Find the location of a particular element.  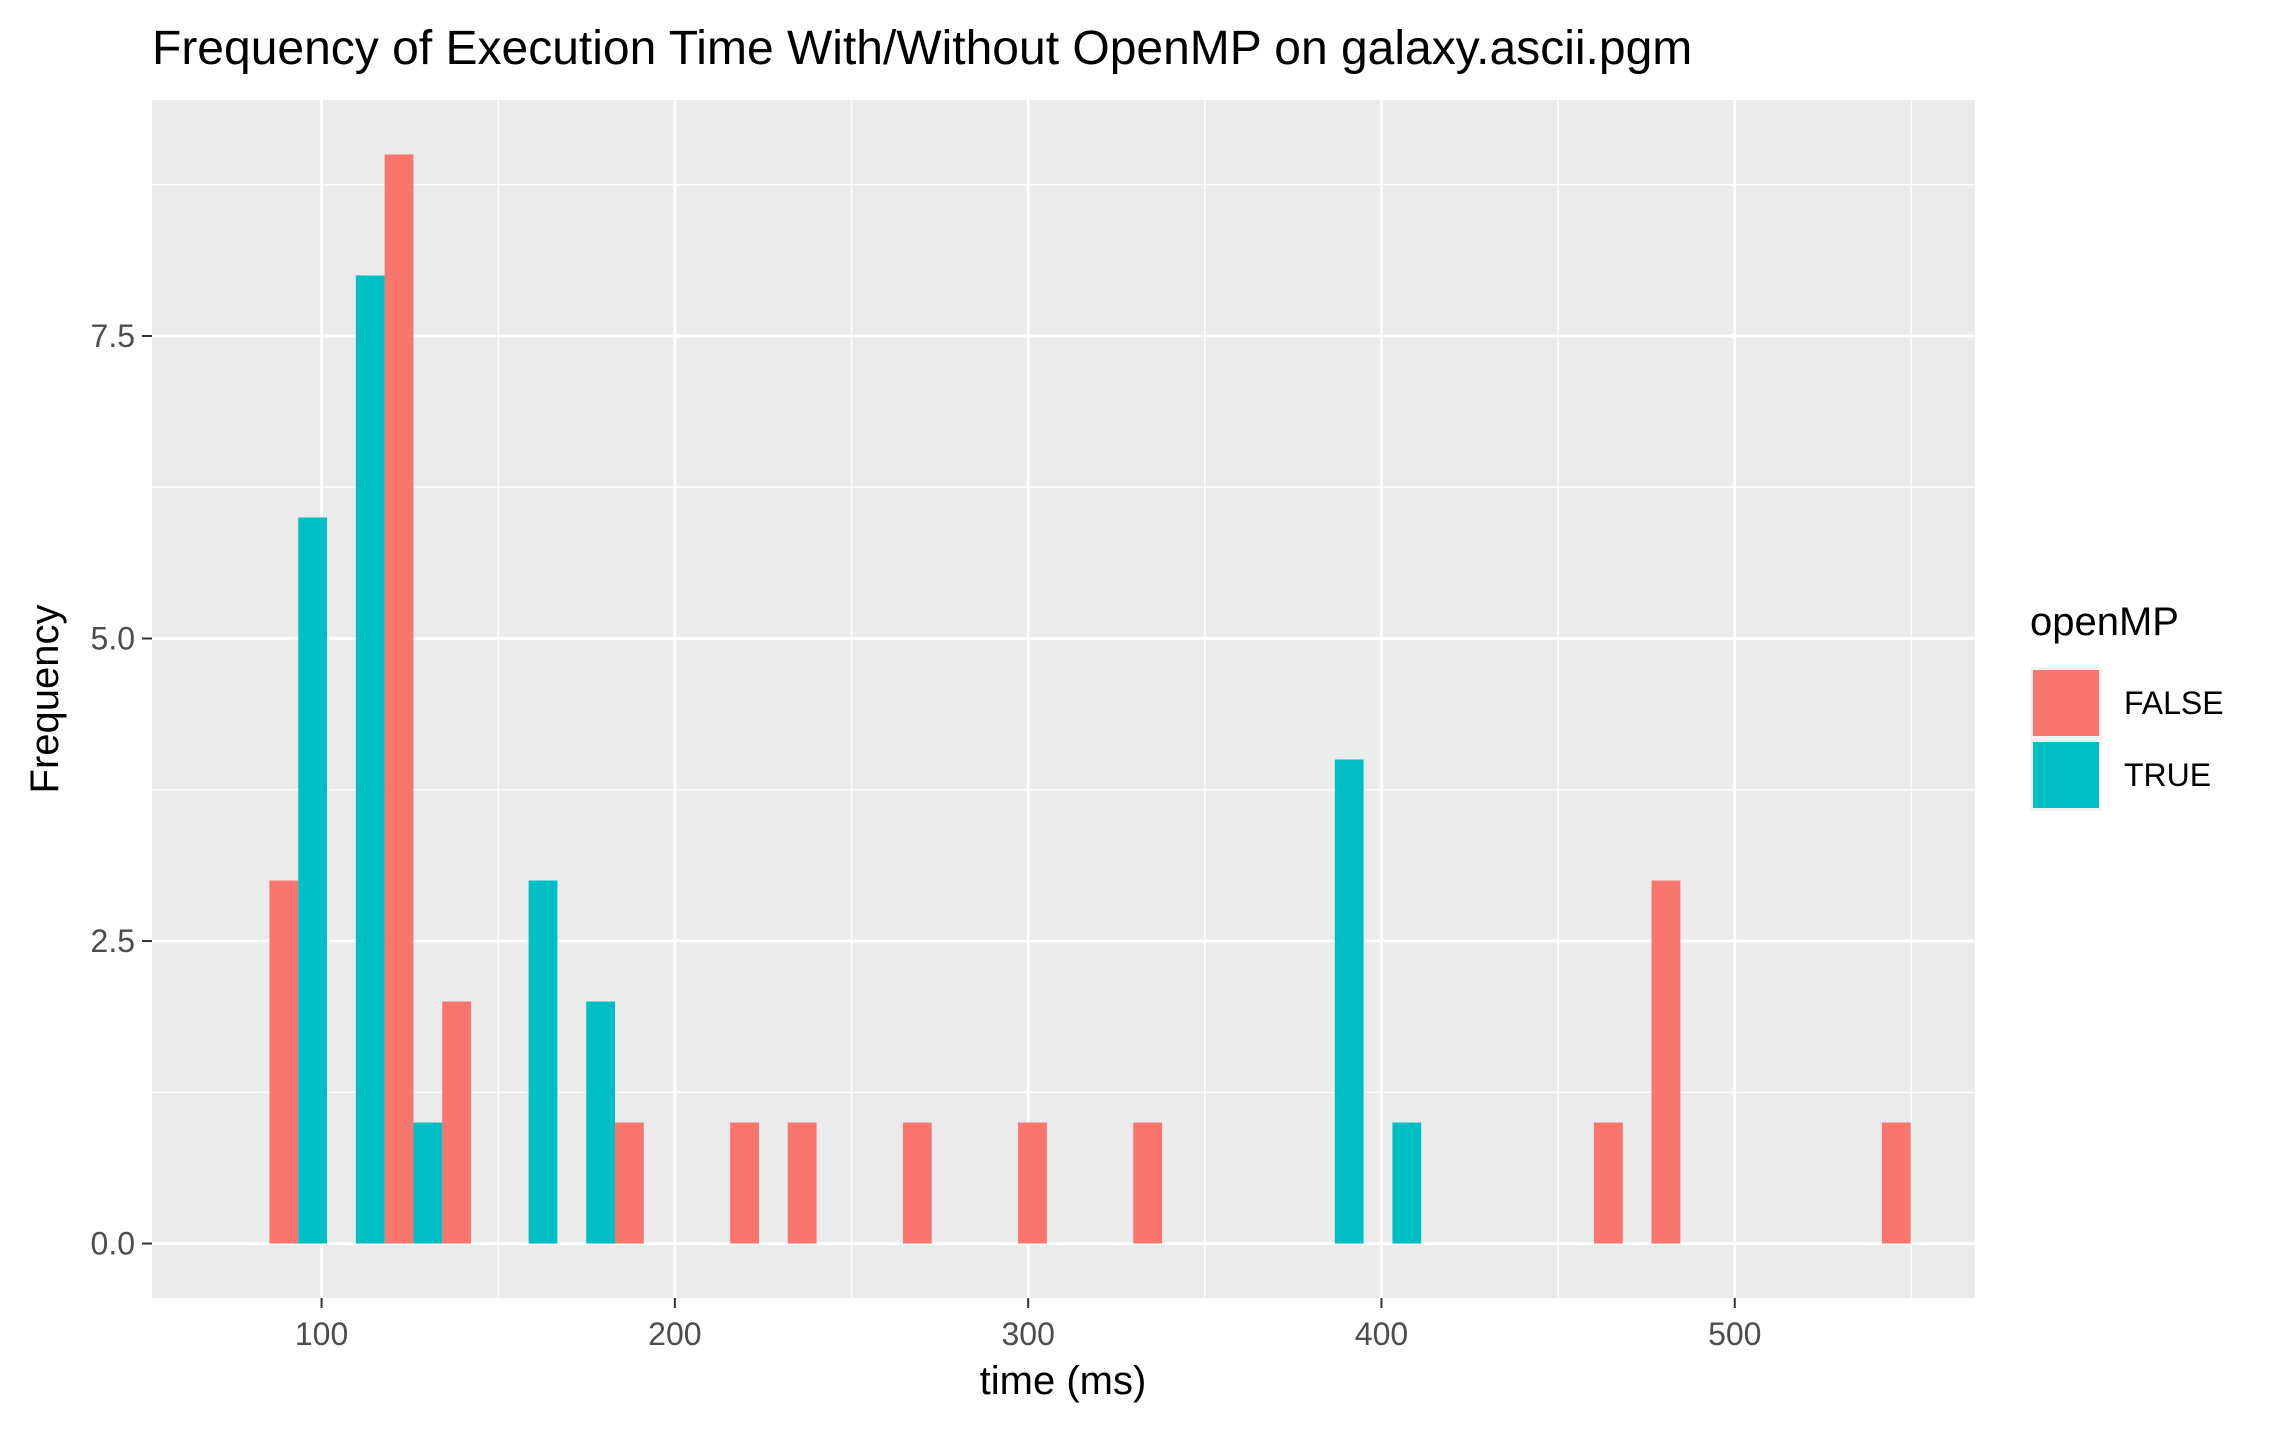

y-axis: 0.0 2.5 5.0 7.5 is located at coordinates (121, 790).